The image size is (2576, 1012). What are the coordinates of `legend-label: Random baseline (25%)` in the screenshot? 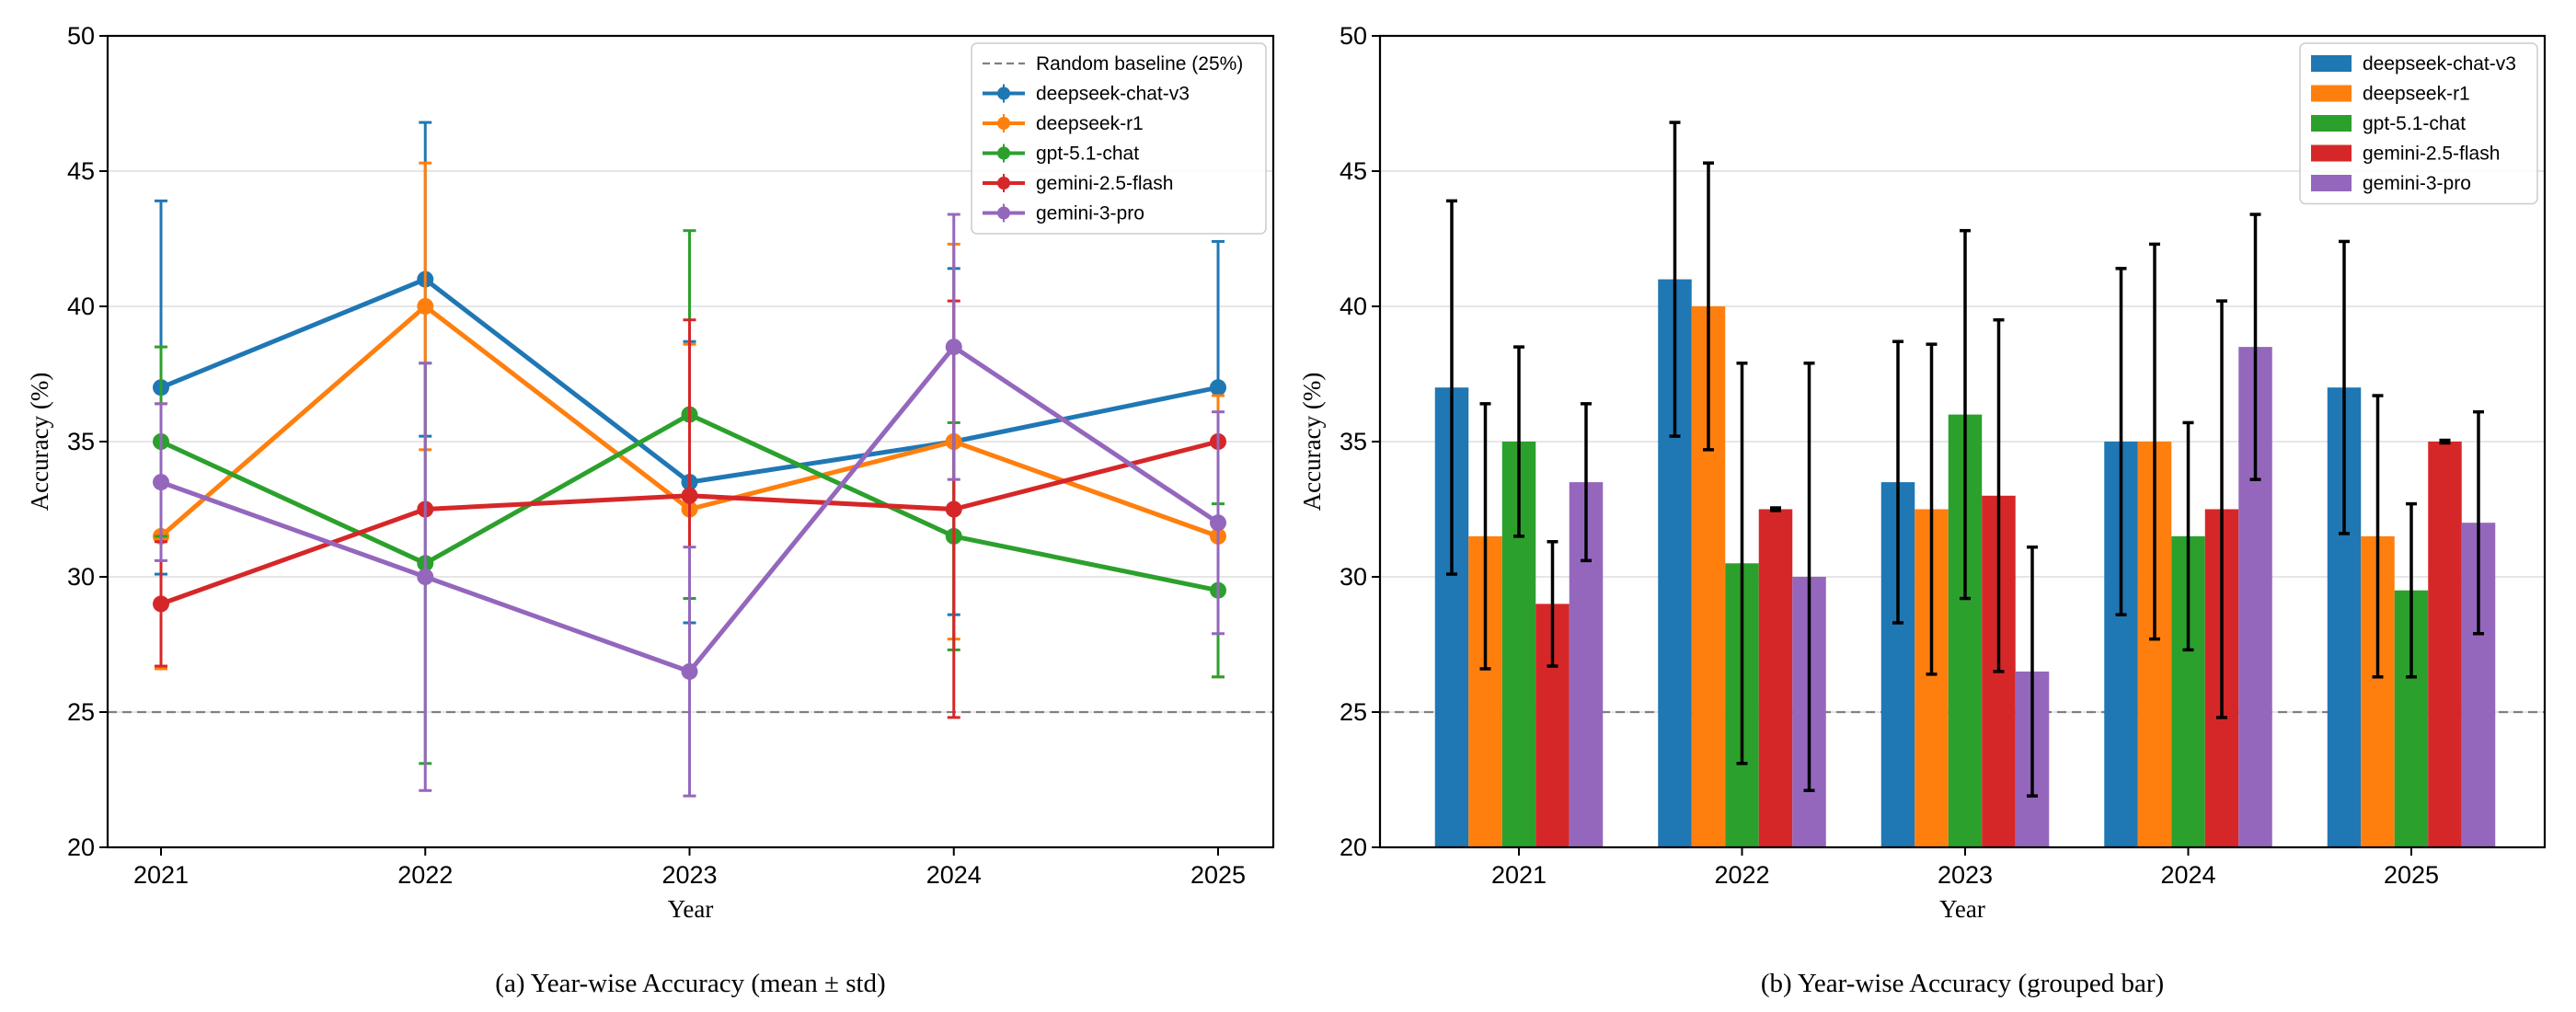 It's located at (1139, 64).